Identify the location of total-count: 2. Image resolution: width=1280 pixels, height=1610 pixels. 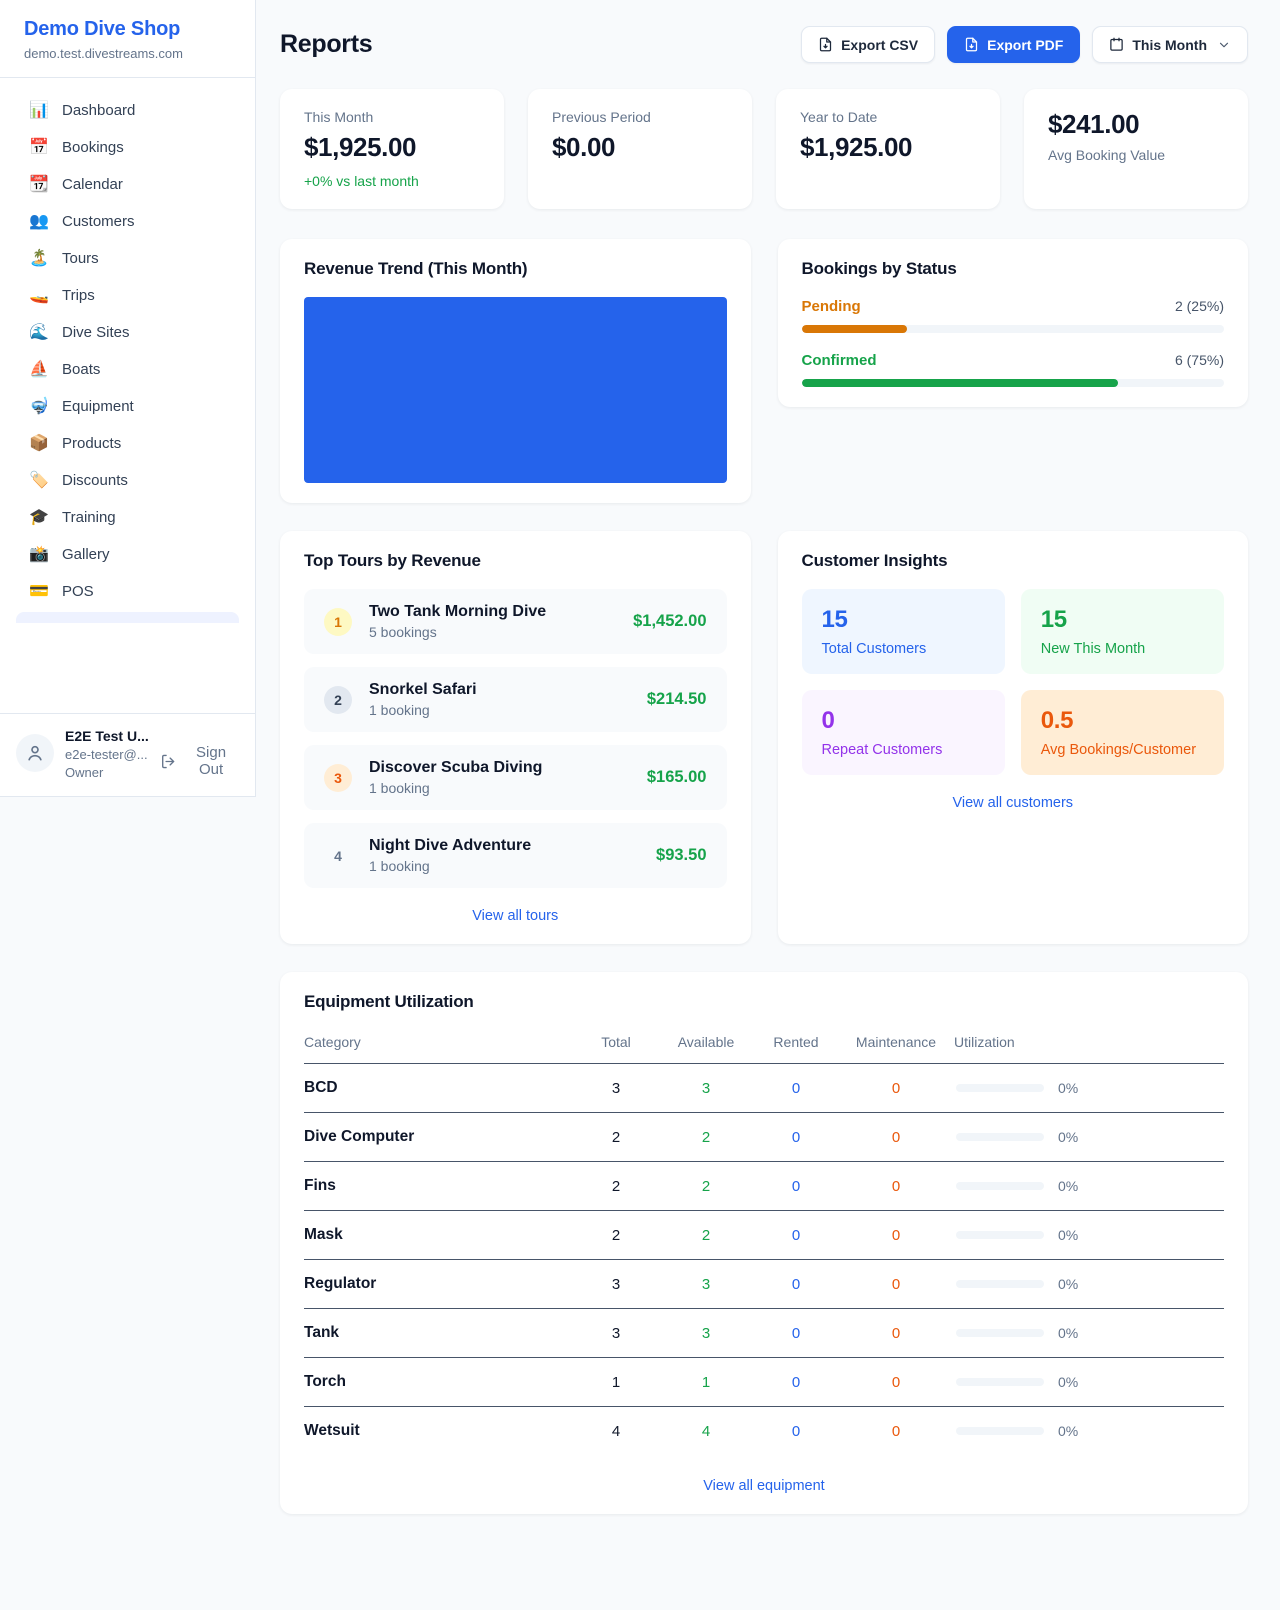
(616, 1137).